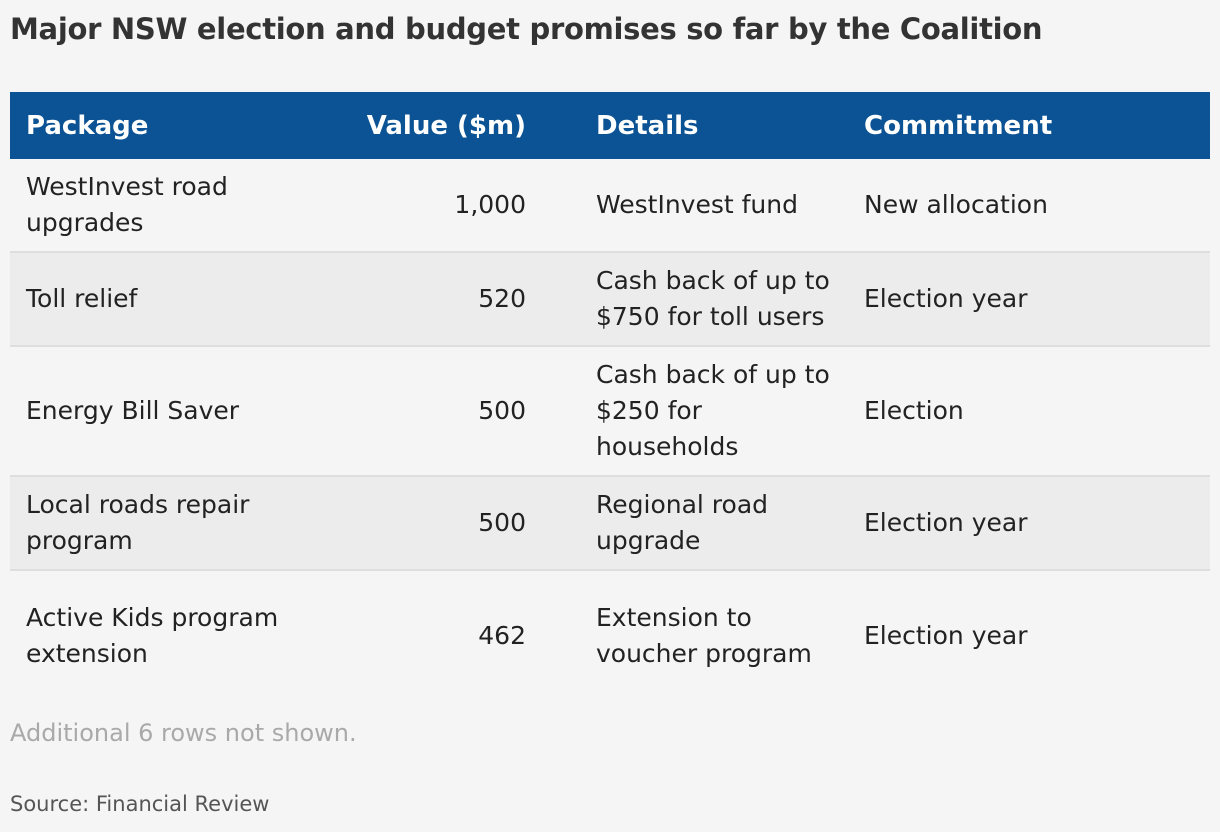 The width and height of the screenshot is (1220, 832). What do you see at coordinates (160, 634) in the screenshot?
I see `cell-package: Active Kids program extension` at bounding box center [160, 634].